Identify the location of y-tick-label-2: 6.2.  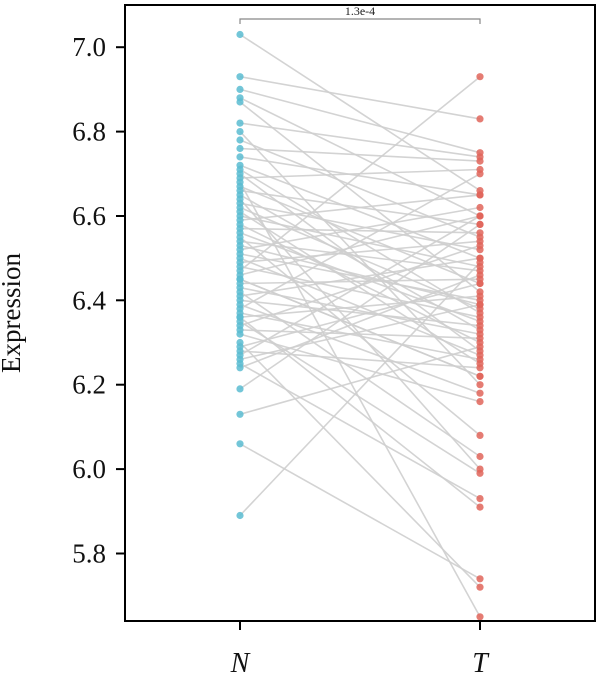
(89, 385).